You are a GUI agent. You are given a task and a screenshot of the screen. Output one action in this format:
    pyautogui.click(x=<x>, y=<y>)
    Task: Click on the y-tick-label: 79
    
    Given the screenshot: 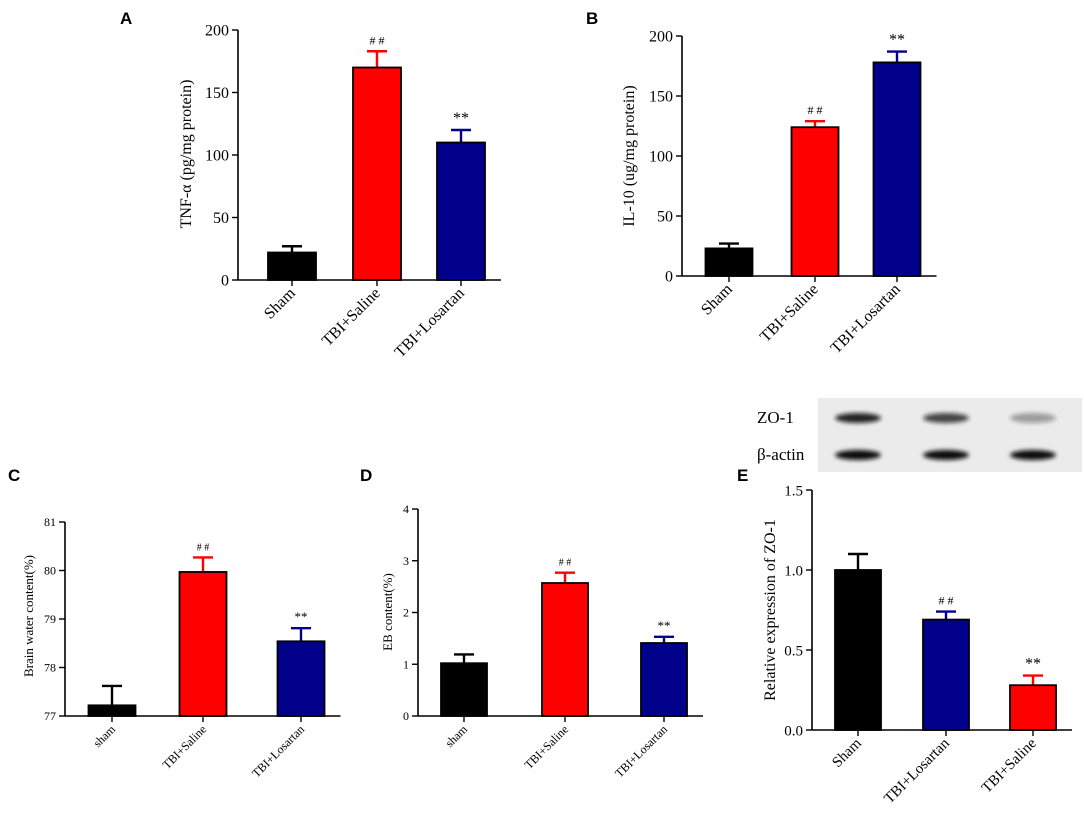 What is the action you would take?
    pyautogui.click(x=50, y=619)
    